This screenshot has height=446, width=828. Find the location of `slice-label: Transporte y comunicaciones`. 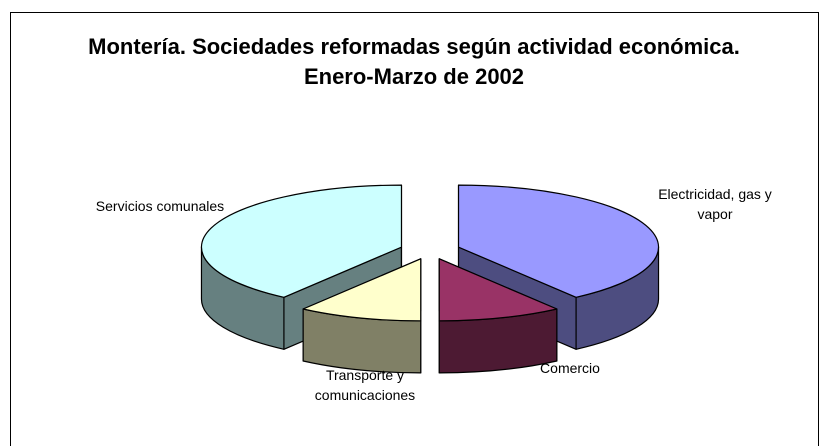

slice-label: Transporte y comunicaciones is located at coordinates (365, 385).